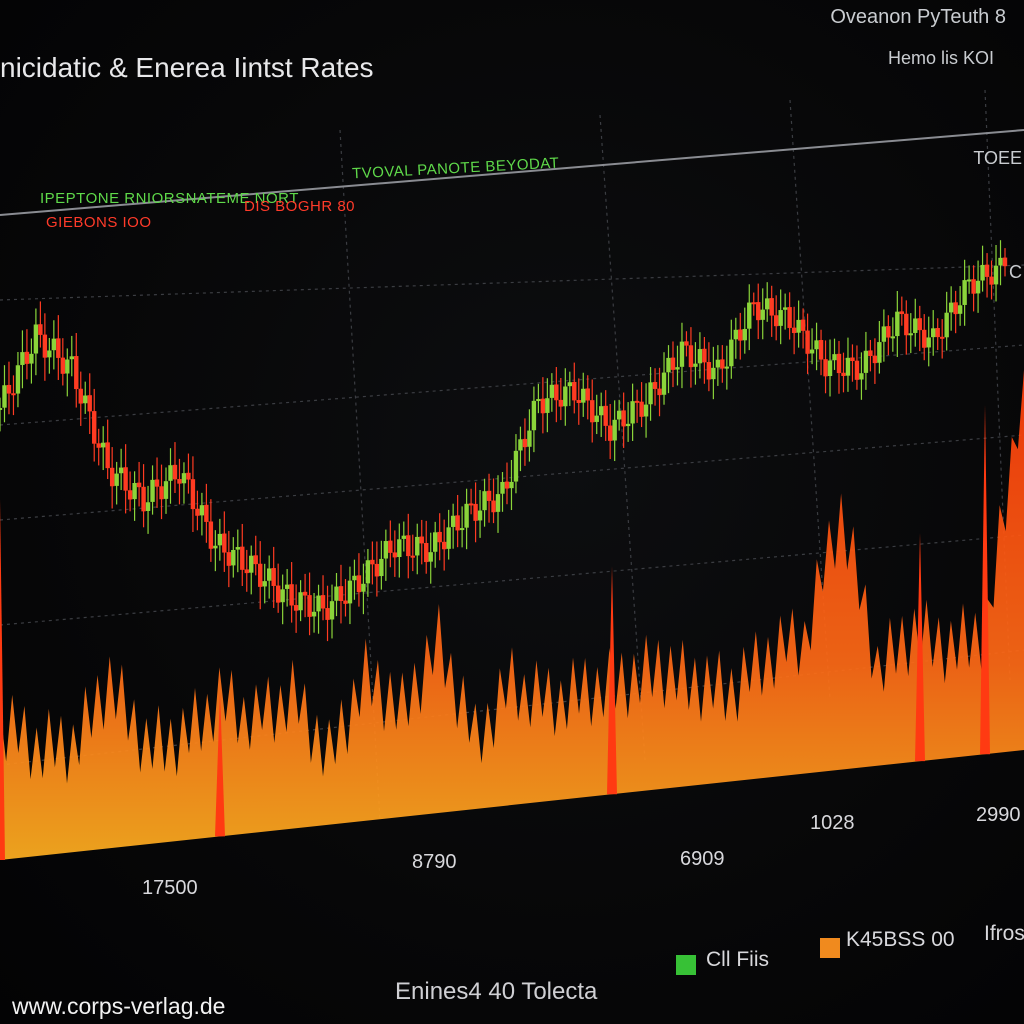 This screenshot has width=1024, height=1024. What do you see at coordinates (512, 172) in the screenshot?
I see `header-divider` at bounding box center [512, 172].